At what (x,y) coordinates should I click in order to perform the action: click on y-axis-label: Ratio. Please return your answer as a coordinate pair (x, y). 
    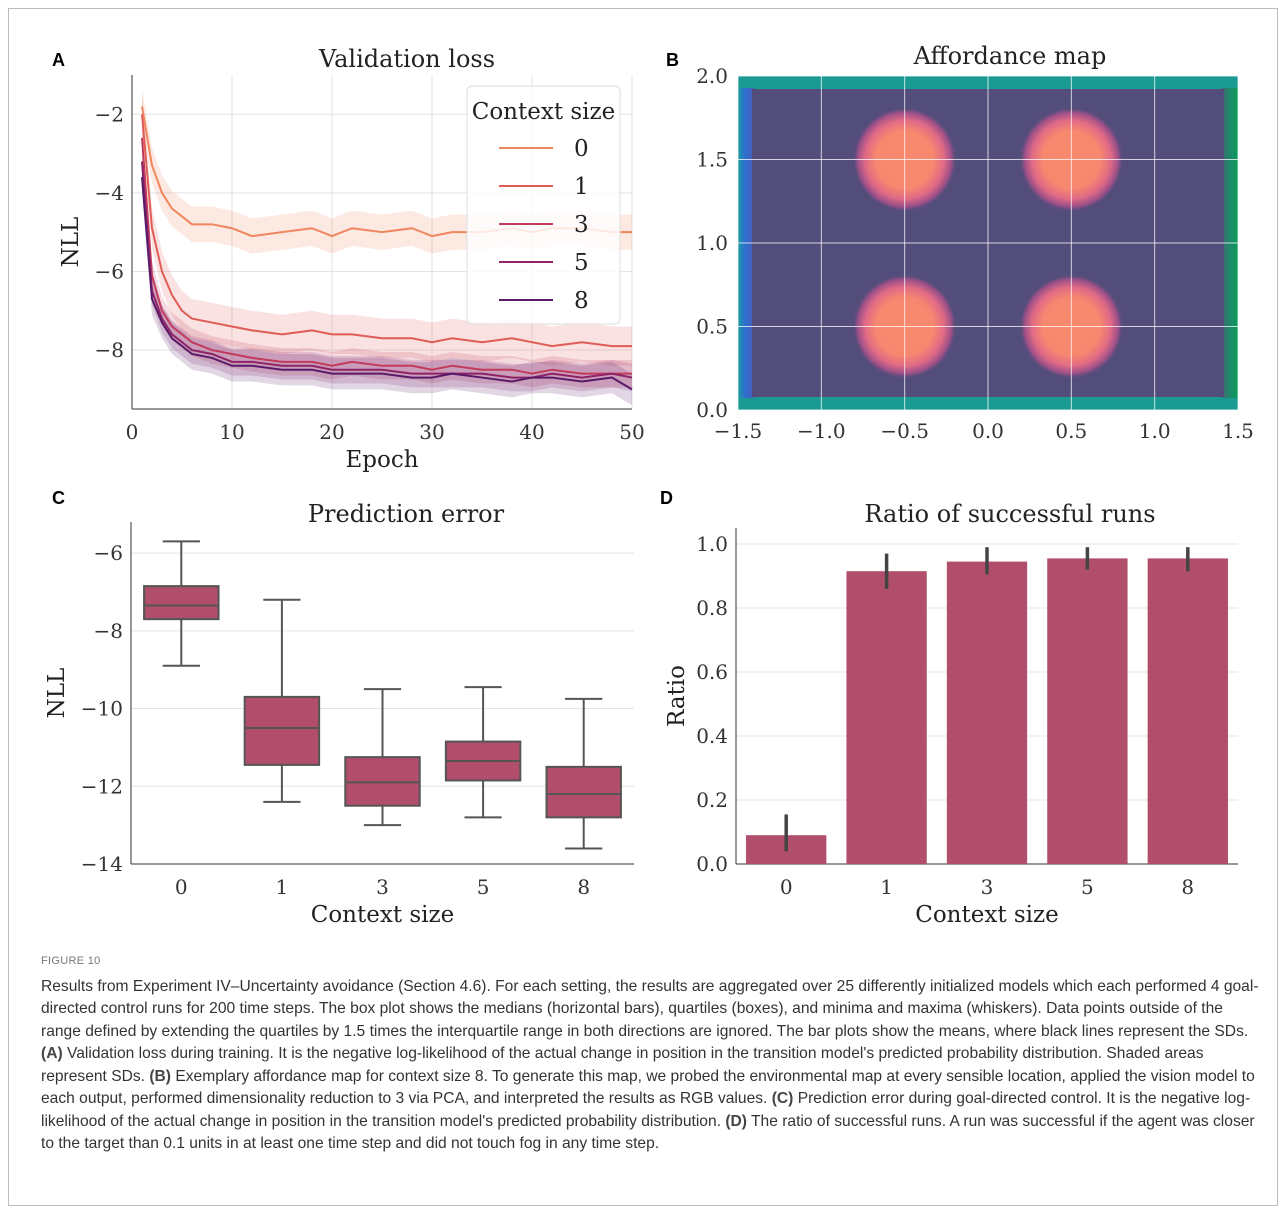
    Looking at the image, I should click on (677, 696).